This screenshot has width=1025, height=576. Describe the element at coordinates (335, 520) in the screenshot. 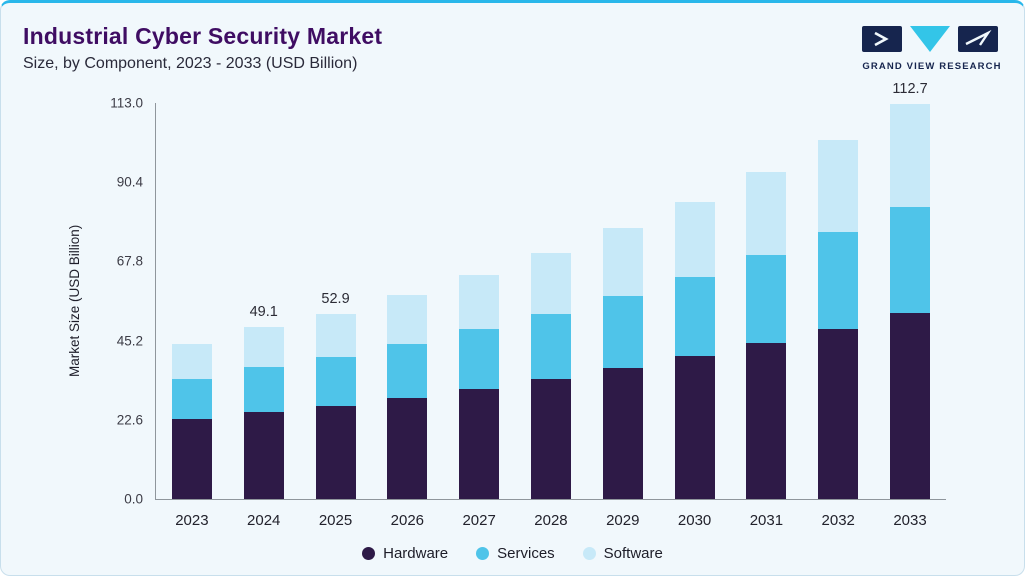

I see `x-tick-label-2025: 2025` at that location.